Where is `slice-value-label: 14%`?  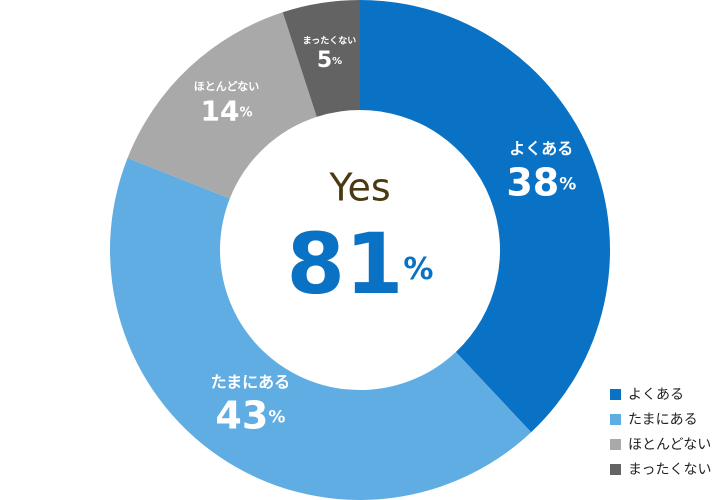
slice-value-label: 14% is located at coordinates (227, 110).